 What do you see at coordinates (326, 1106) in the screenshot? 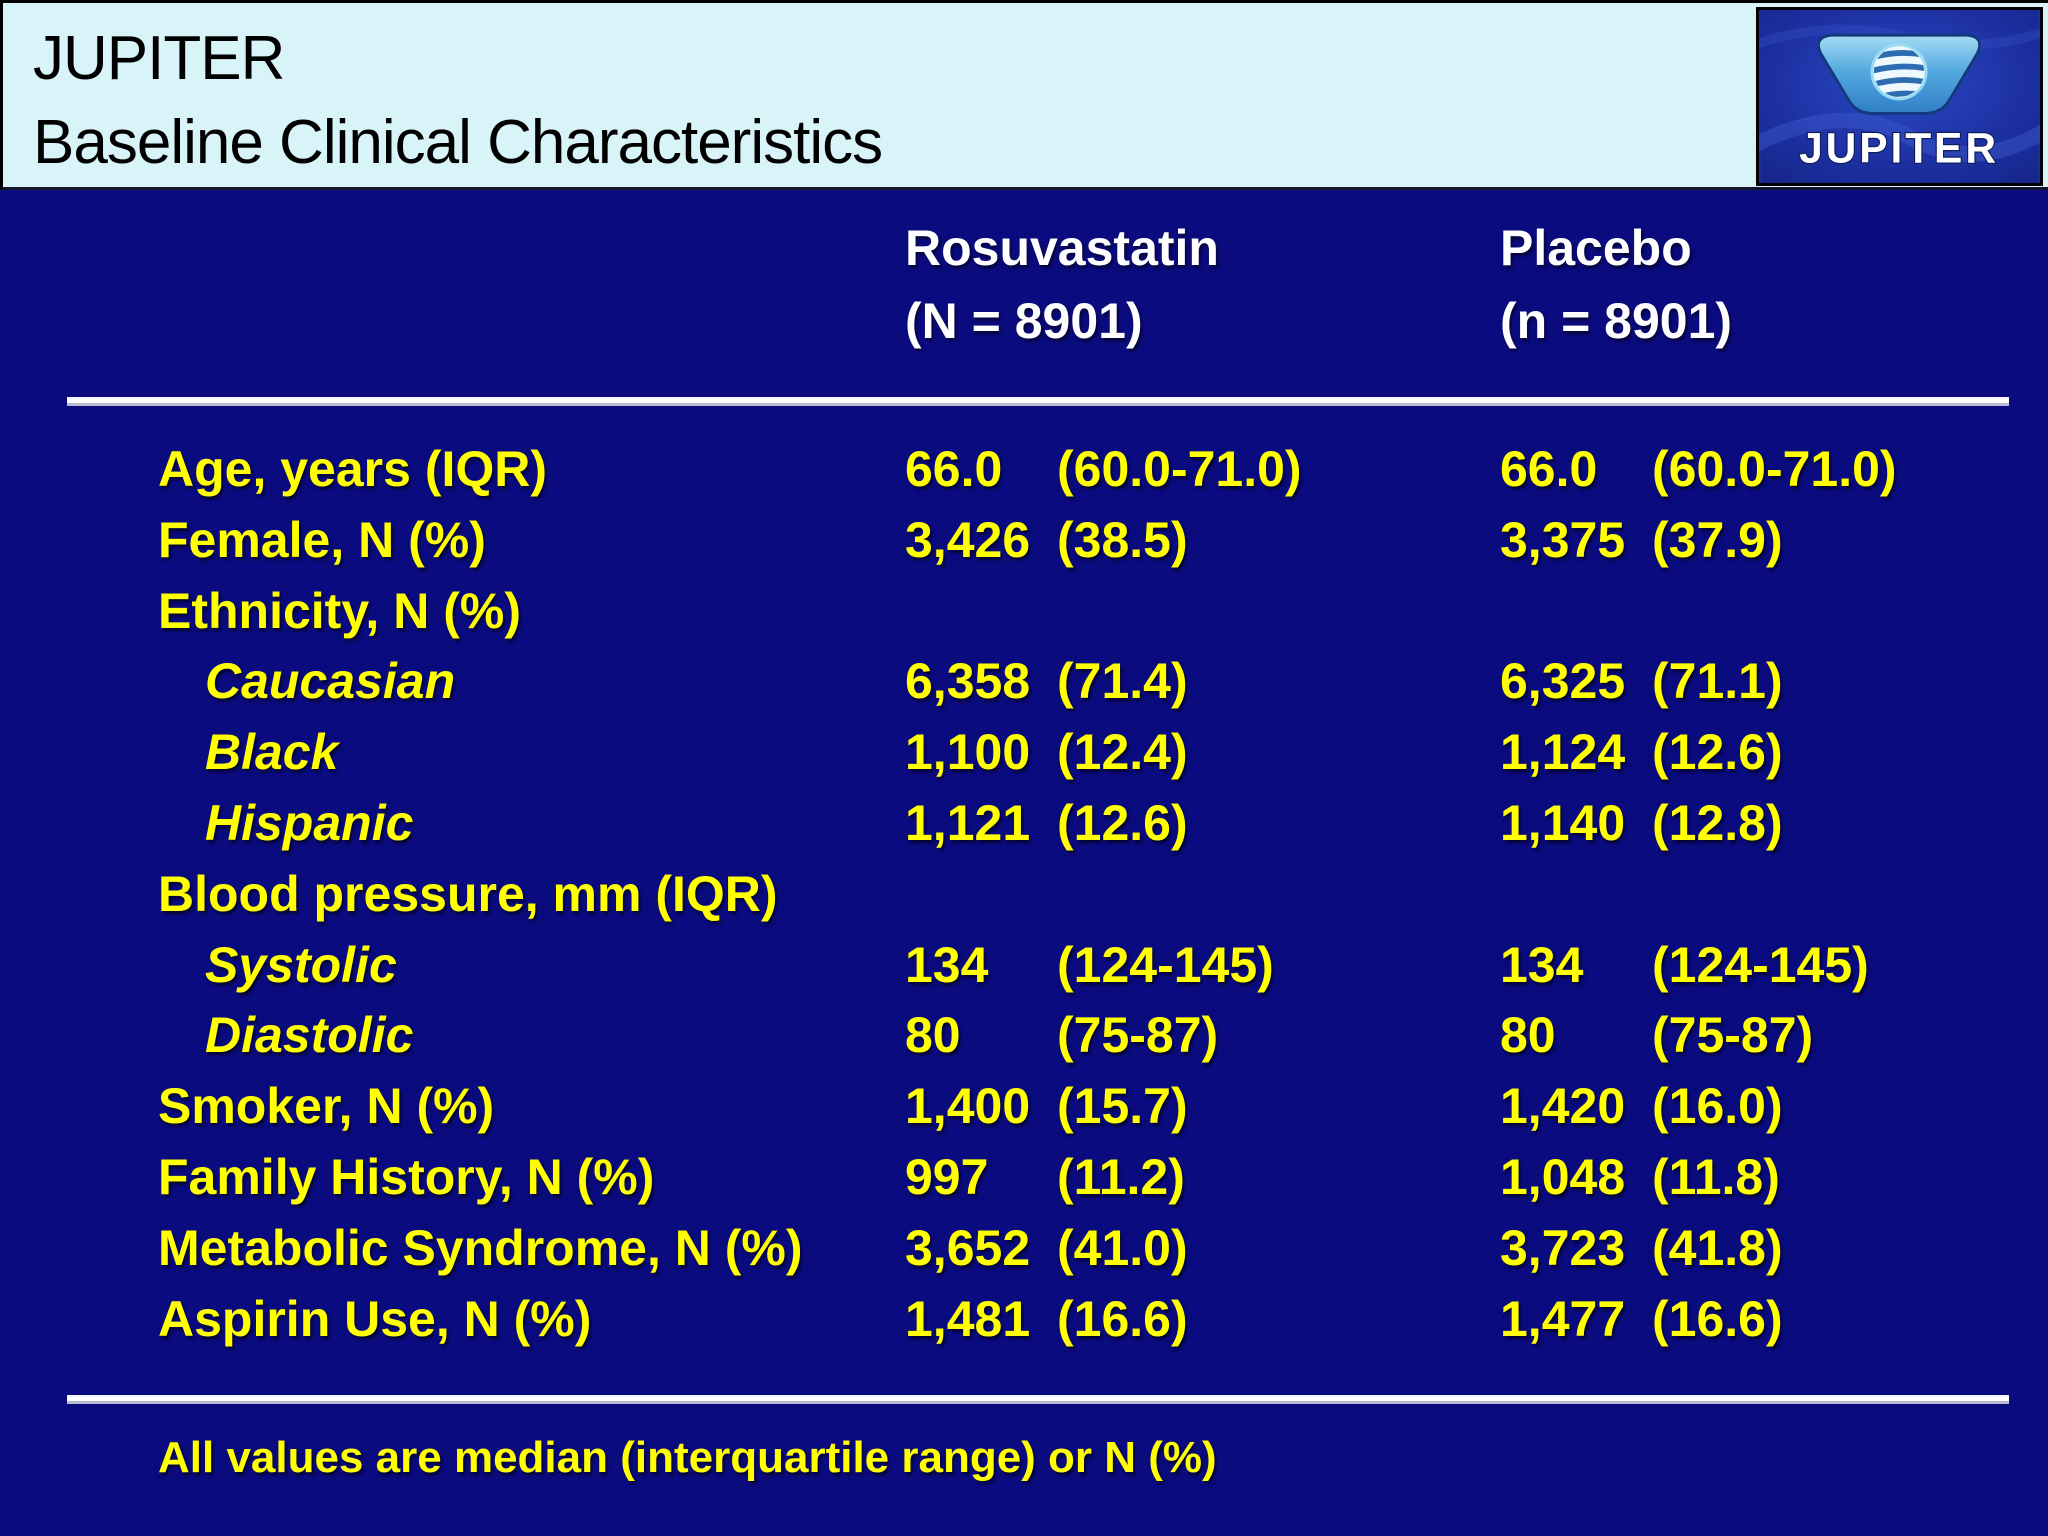
I see `row-label: Smoker, N (%)` at bounding box center [326, 1106].